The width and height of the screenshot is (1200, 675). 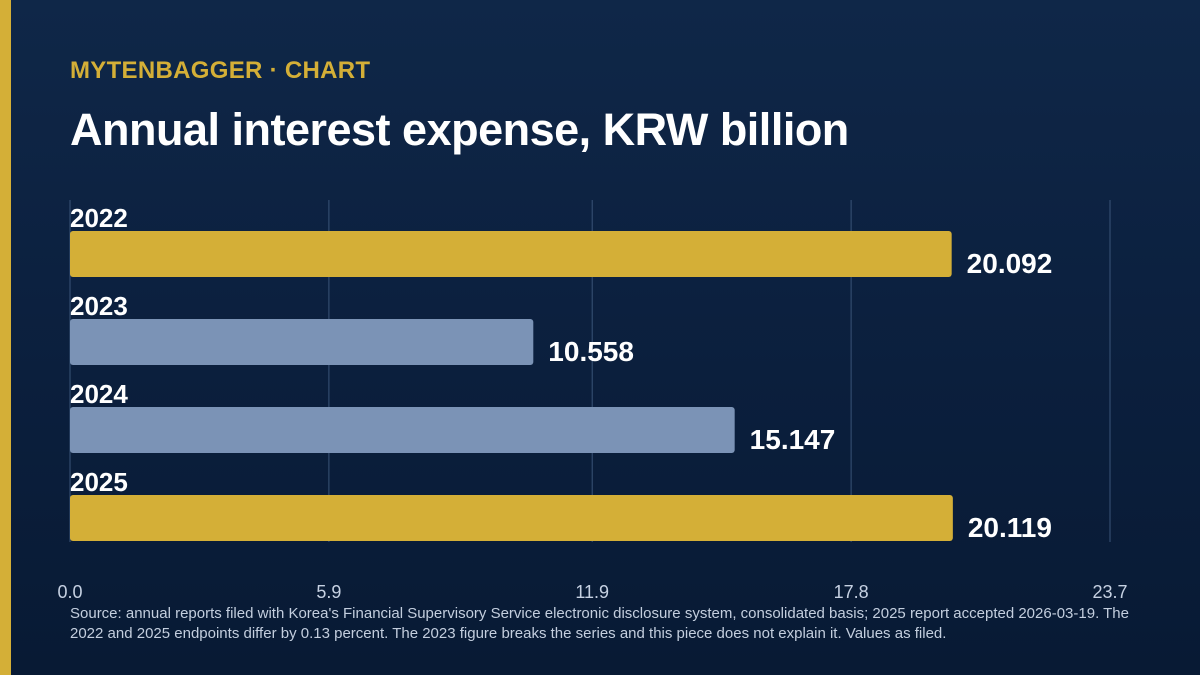 What do you see at coordinates (402, 430) in the screenshot?
I see `bar-2024` at bounding box center [402, 430].